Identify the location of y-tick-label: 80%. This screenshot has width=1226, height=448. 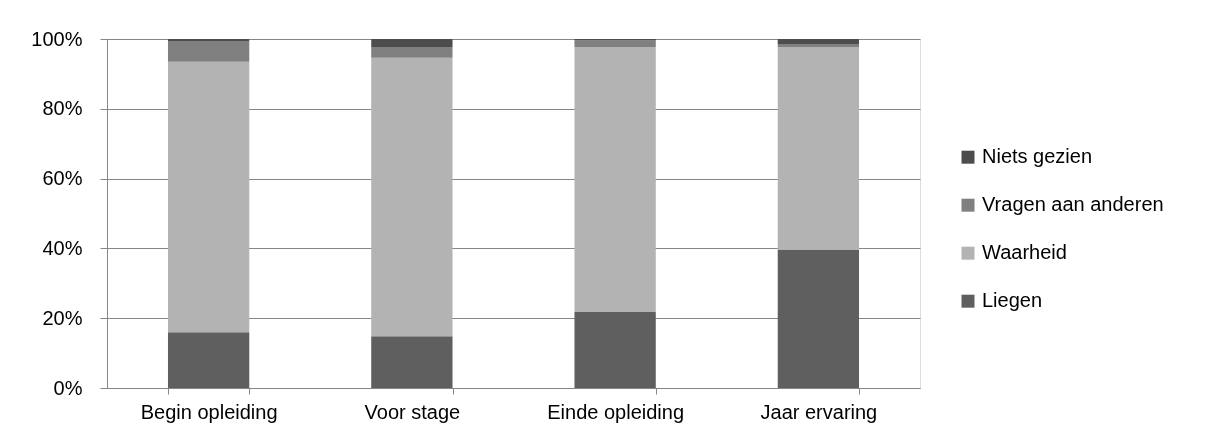
(62, 108).